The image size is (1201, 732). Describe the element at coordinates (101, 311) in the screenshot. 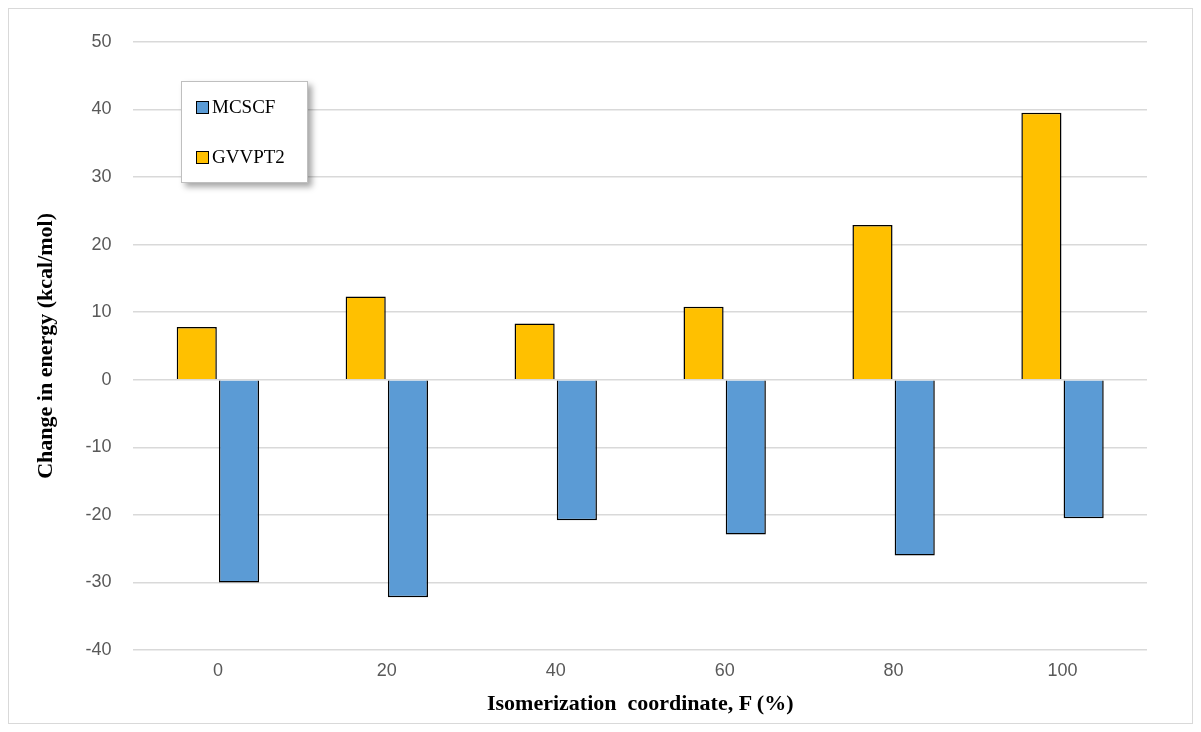

I see `y-tick-label: 10` at that location.